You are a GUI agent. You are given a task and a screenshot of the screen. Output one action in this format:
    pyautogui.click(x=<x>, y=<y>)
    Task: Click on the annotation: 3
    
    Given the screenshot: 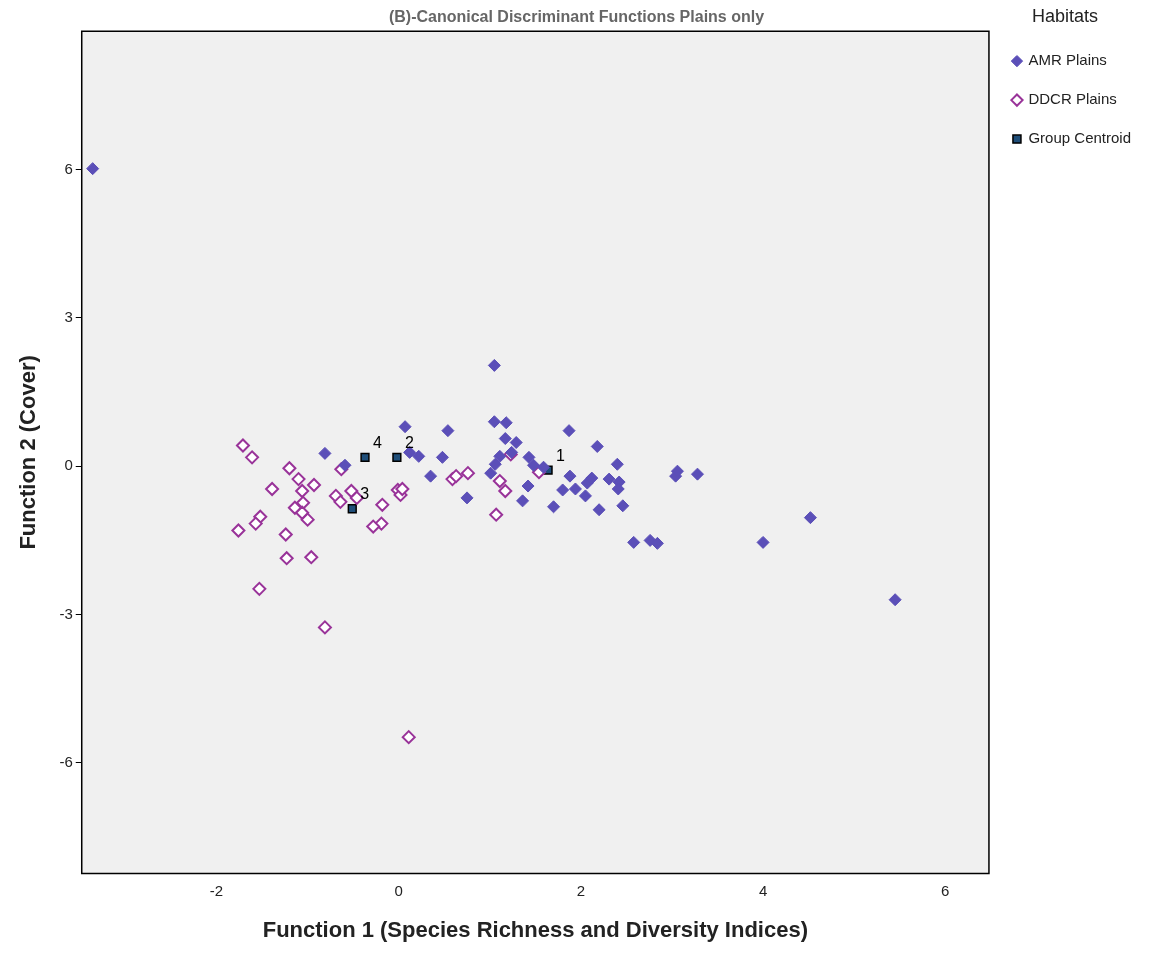 What is the action you would take?
    pyautogui.click(x=365, y=494)
    